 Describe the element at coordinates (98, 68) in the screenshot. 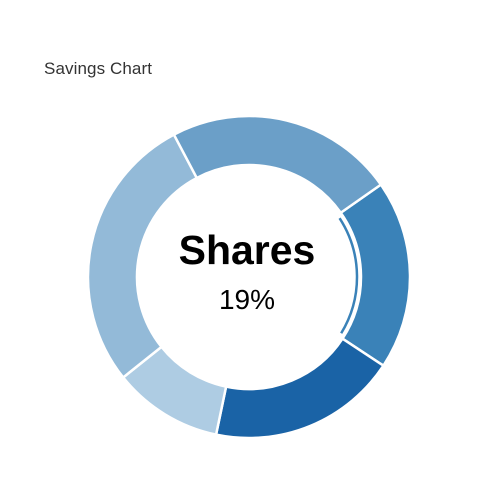

I see `chart-title: Savings Chart` at that location.